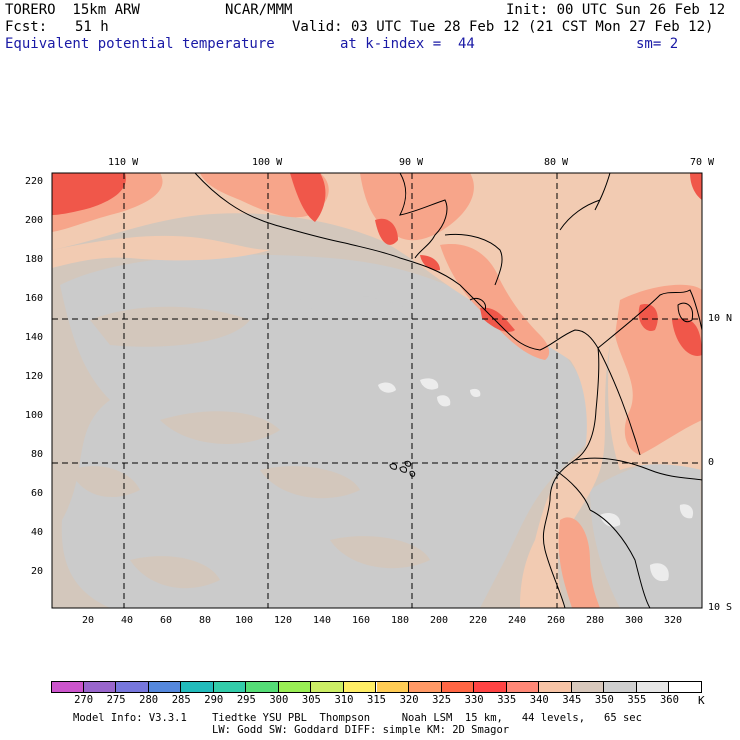 Image resolution: width=740 pixels, height=740 pixels. Describe the element at coordinates (556, 620) in the screenshot. I see `bottom-label: 260` at that location.